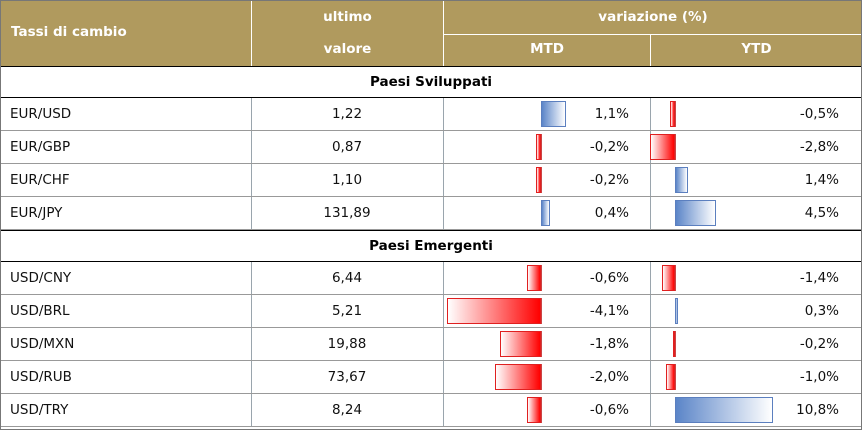 The image size is (863, 431). Describe the element at coordinates (347, 213) in the screenshot. I see `last-value: 131,89` at that location.